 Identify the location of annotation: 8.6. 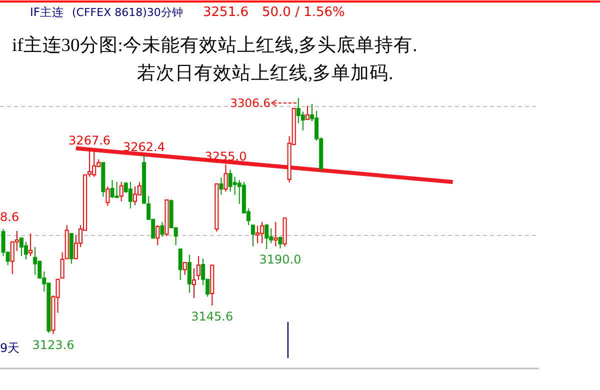
(10, 217).